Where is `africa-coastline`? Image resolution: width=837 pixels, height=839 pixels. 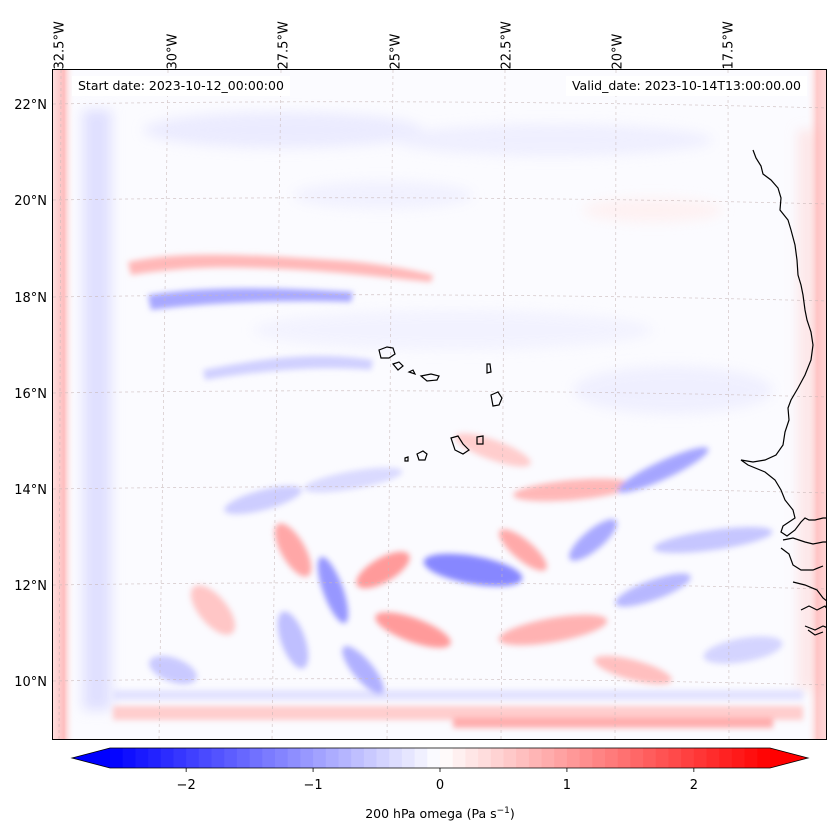
africa-coastline is located at coordinates (783, 343).